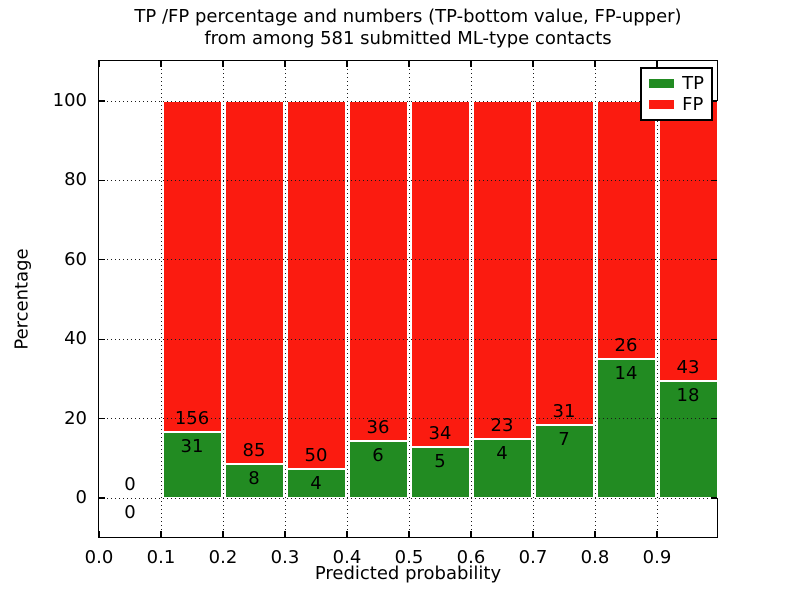 The image size is (800, 600). Describe the element at coordinates (75, 418) in the screenshot. I see `y-tick-label: 20` at that location.